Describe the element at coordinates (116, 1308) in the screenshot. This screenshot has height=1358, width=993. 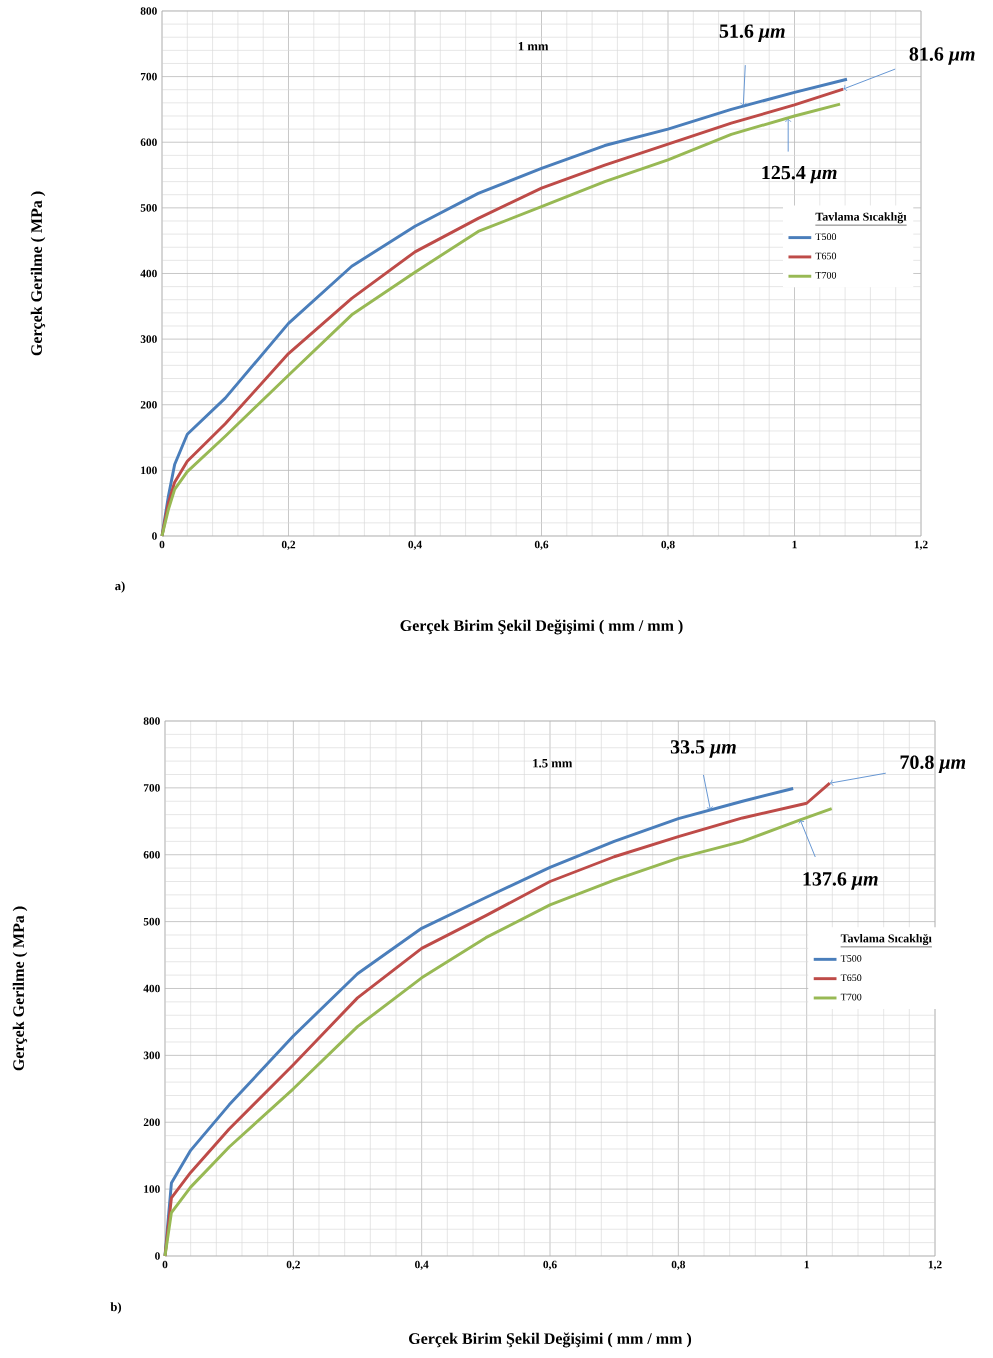
I see `text: b)` at that location.